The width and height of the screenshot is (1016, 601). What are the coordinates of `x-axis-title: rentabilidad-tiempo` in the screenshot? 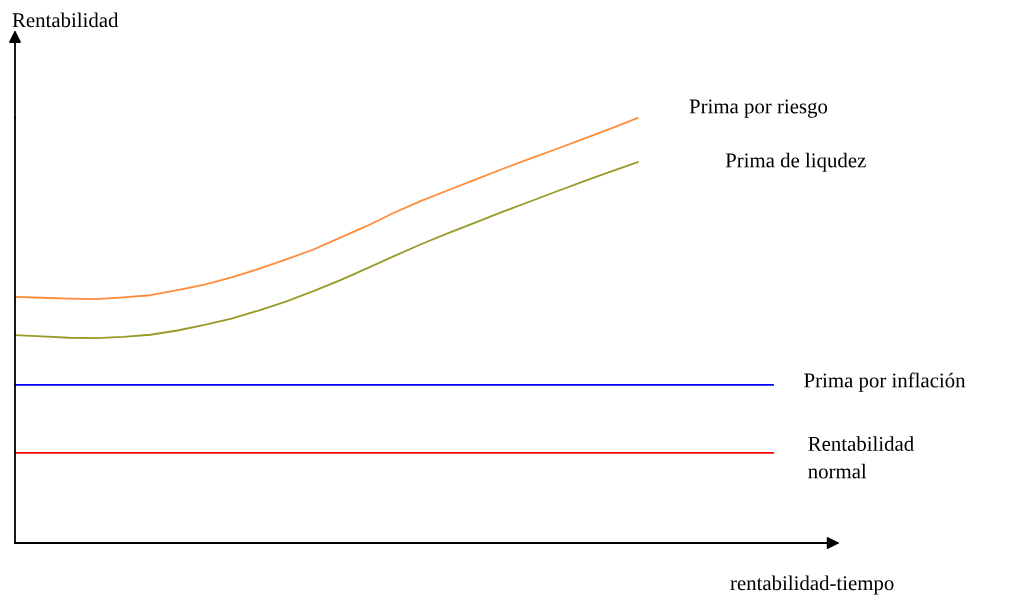 It's located at (812, 585).